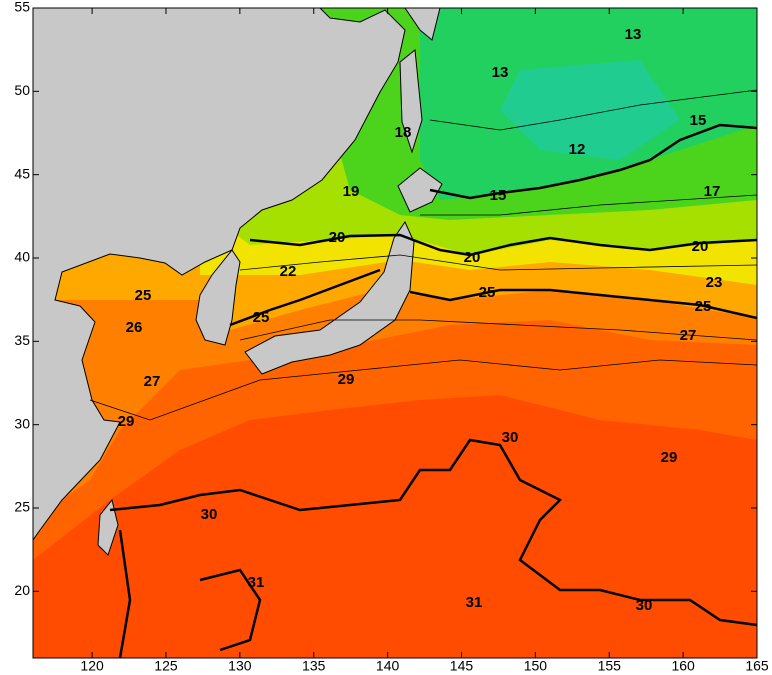 This screenshot has height=675, width=772. What do you see at coordinates (218, 297) in the screenshot?
I see `land-korea` at bounding box center [218, 297].